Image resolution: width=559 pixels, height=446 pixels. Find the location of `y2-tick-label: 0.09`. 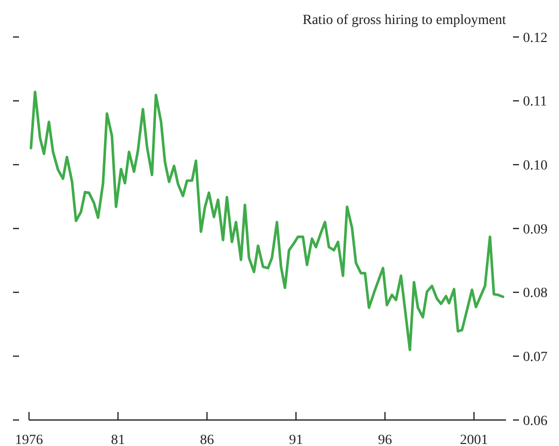

y2-tick-label: 0.09 is located at coordinates (535, 230).